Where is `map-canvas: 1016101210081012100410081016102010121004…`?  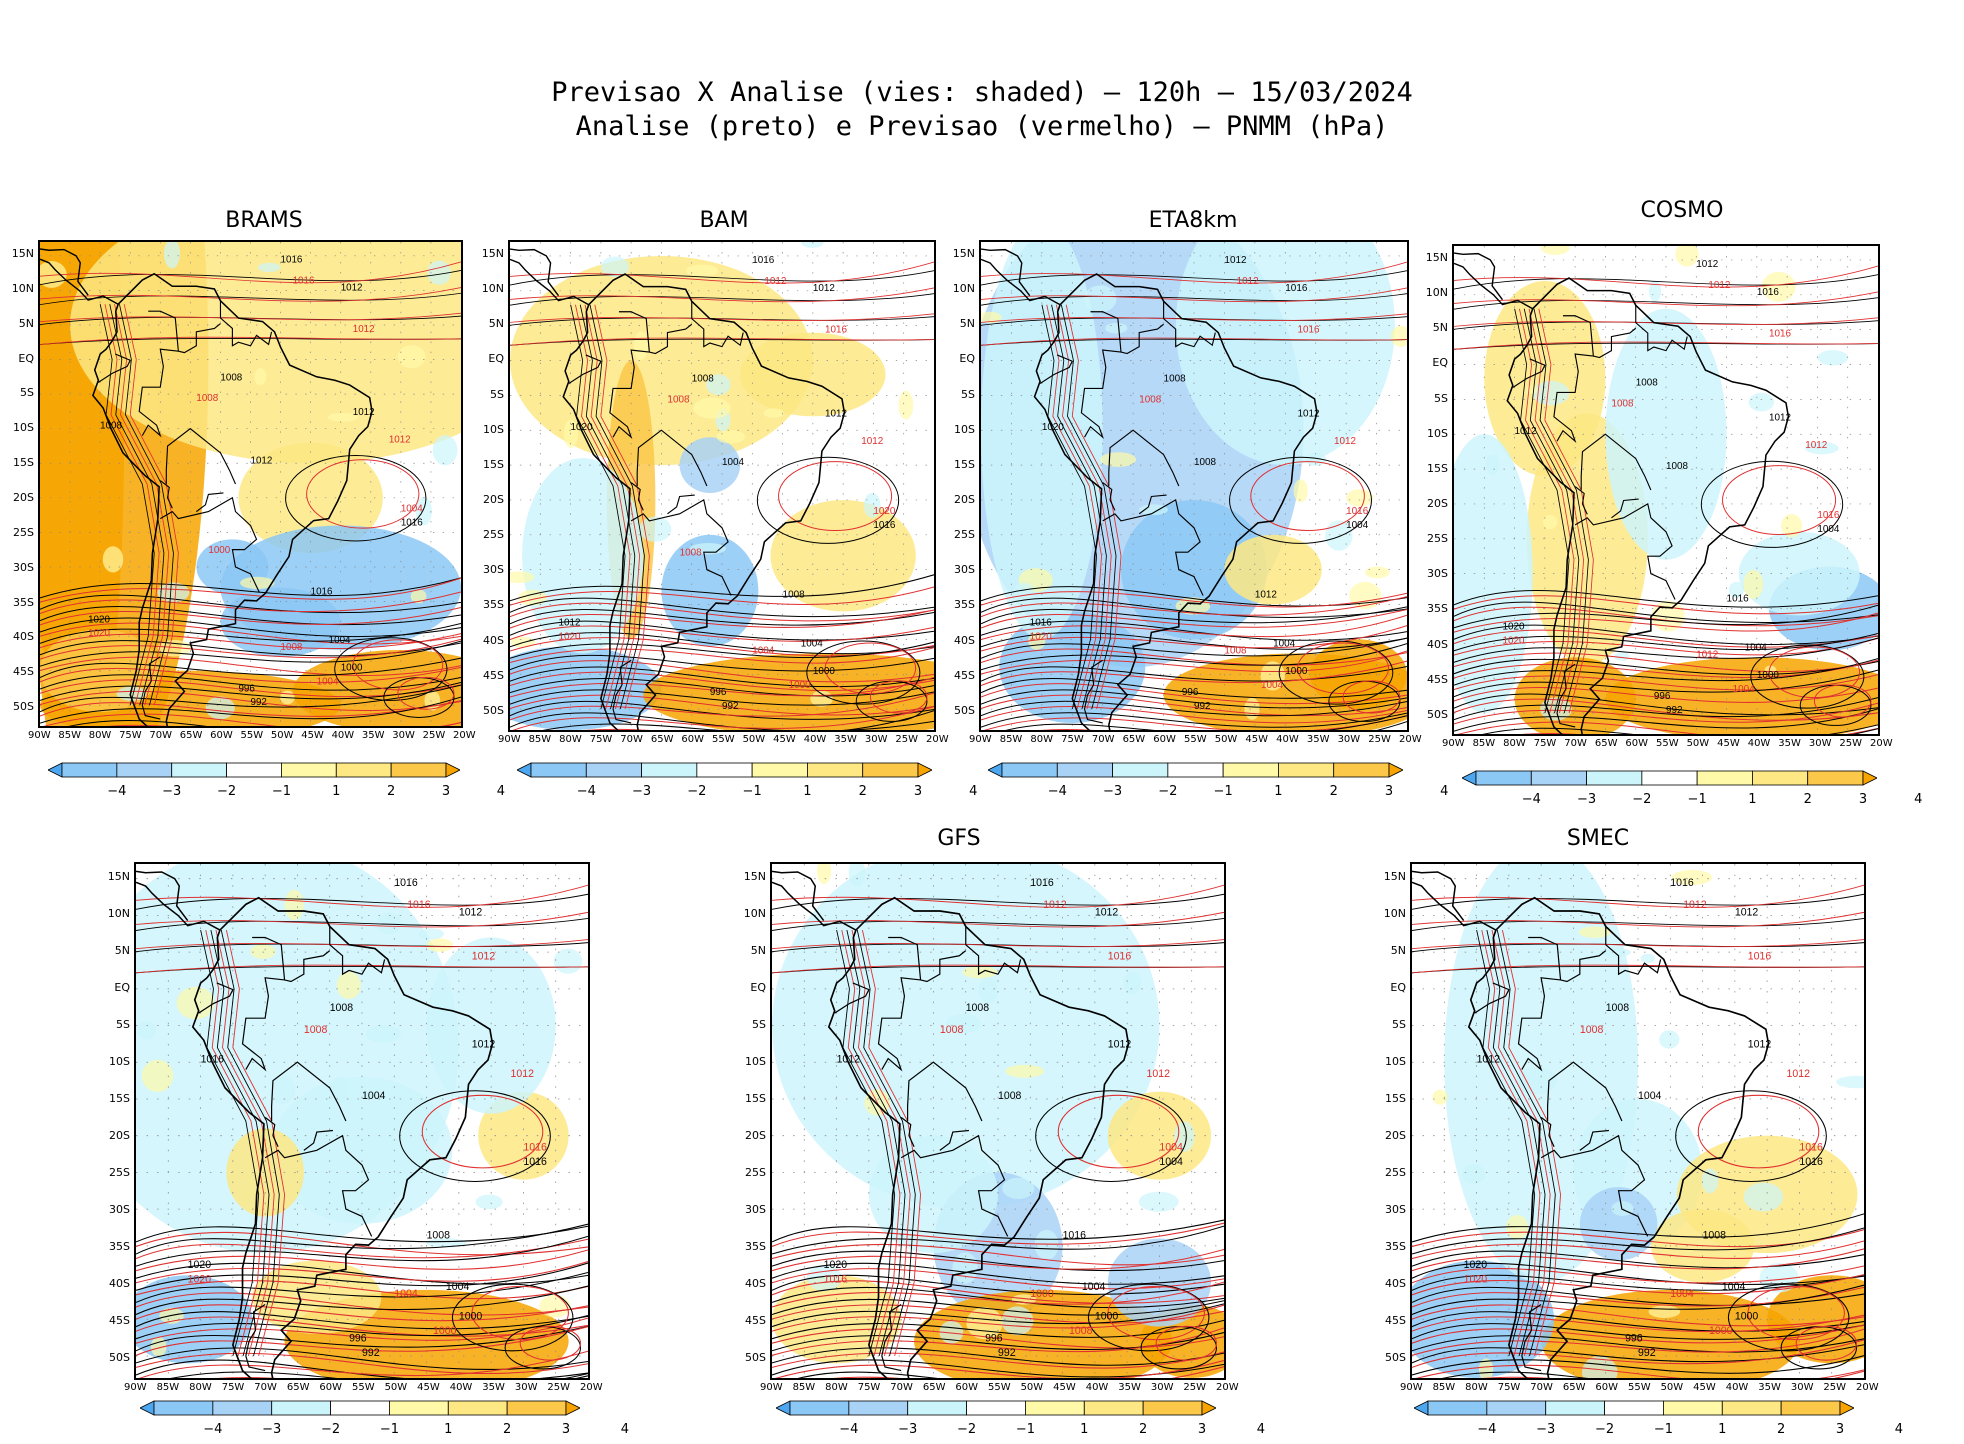
map-canvas: 1016101210081012100410081016102010121004… is located at coordinates (998, 1121).